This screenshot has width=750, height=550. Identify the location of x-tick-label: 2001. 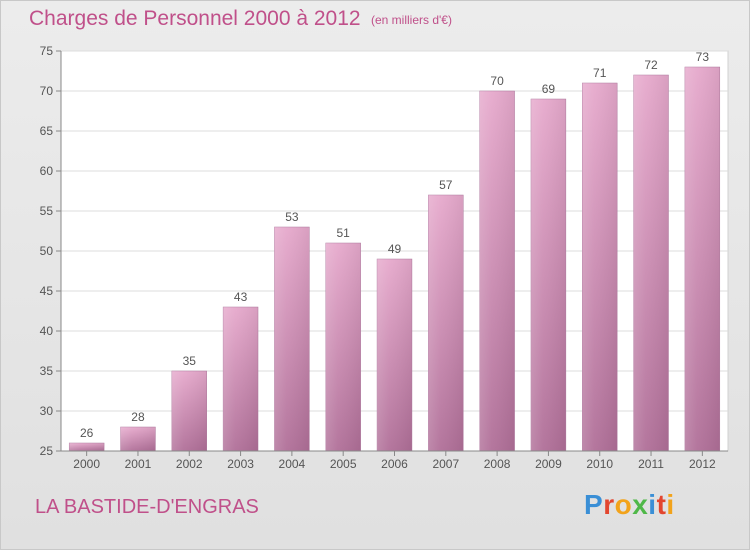
(138, 464).